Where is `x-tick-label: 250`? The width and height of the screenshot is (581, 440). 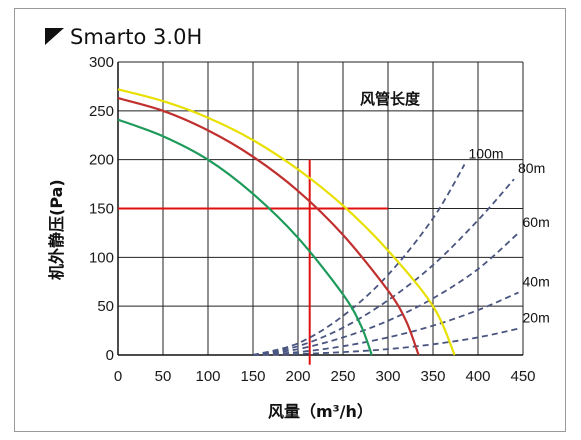
x-tick-label: 250 is located at coordinates (342, 376).